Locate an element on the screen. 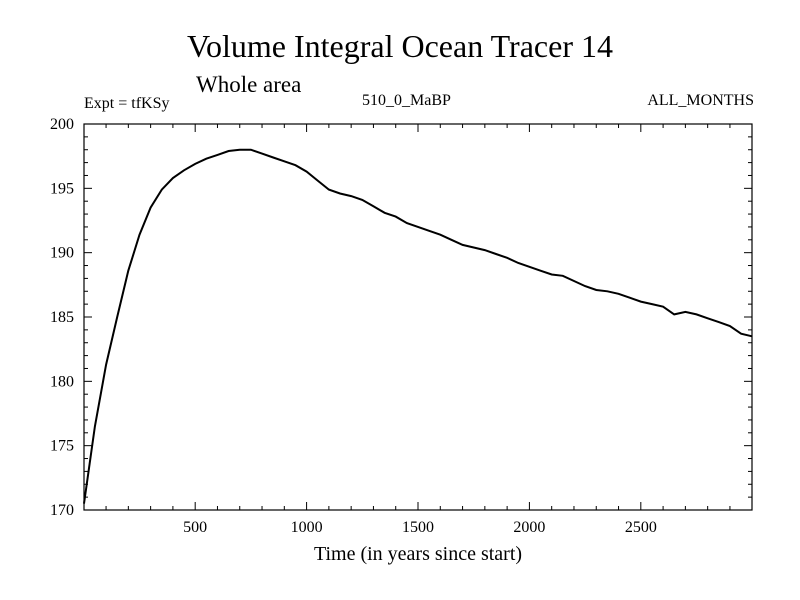 Image resolution: width=800 pixels, height=600 pixels. experiment-label: Expt = tfKSy is located at coordinates (127, 103).